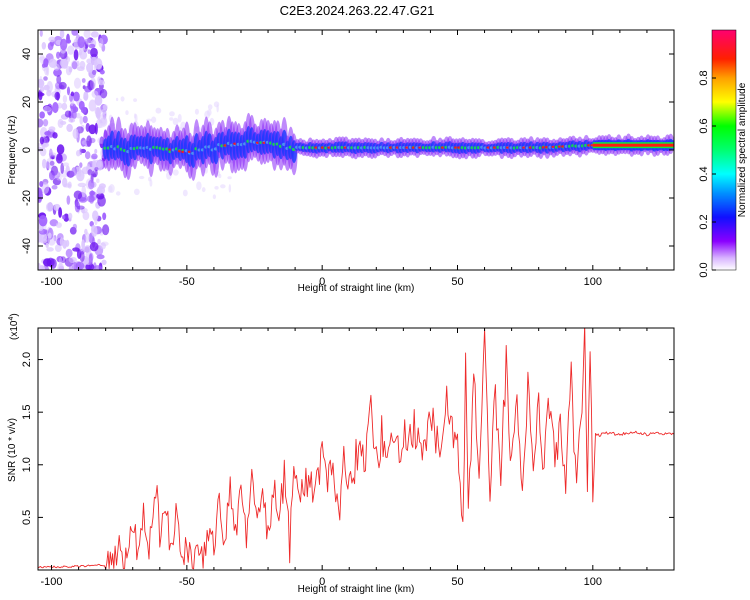  Describe the element at coordinates (27, 150) in the screenshot. I see `spectrogram-y-tick-label: 0` at that location.